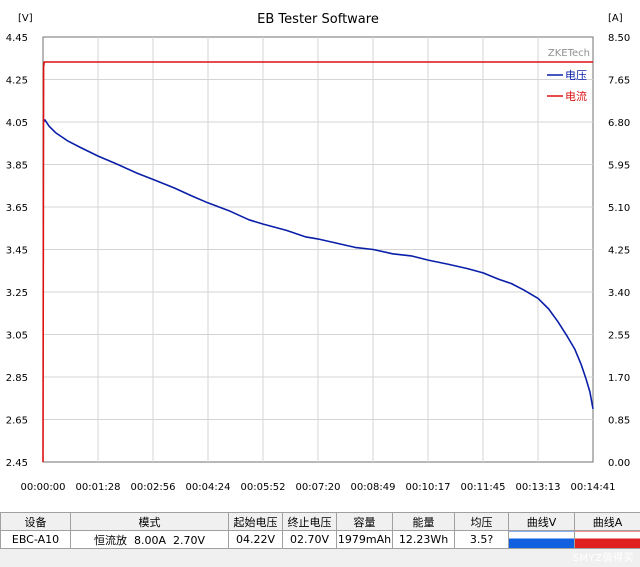  I want to click on header-end-voltage: 终止电压, so click(309, 521).